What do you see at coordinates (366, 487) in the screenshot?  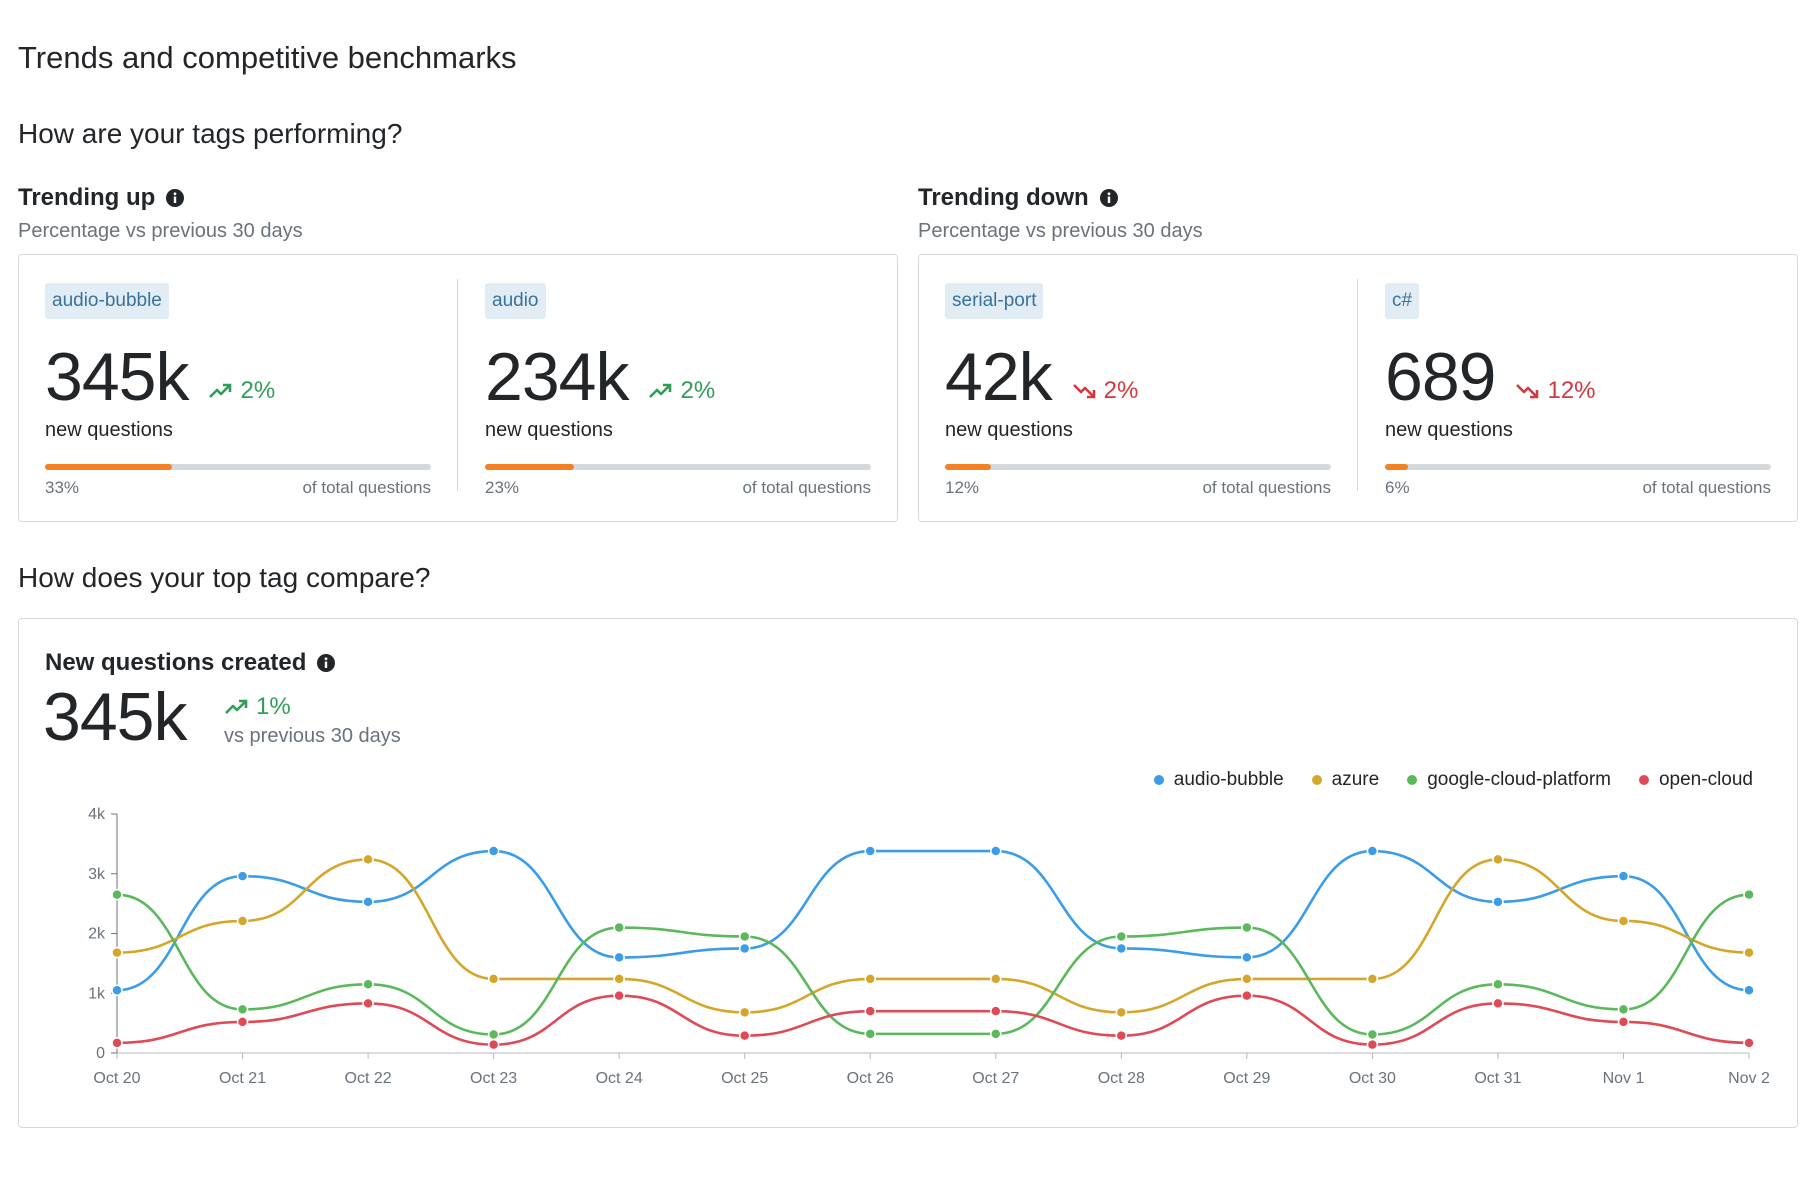 I see `share-label: of total questions` at bounding box center [366, 487].